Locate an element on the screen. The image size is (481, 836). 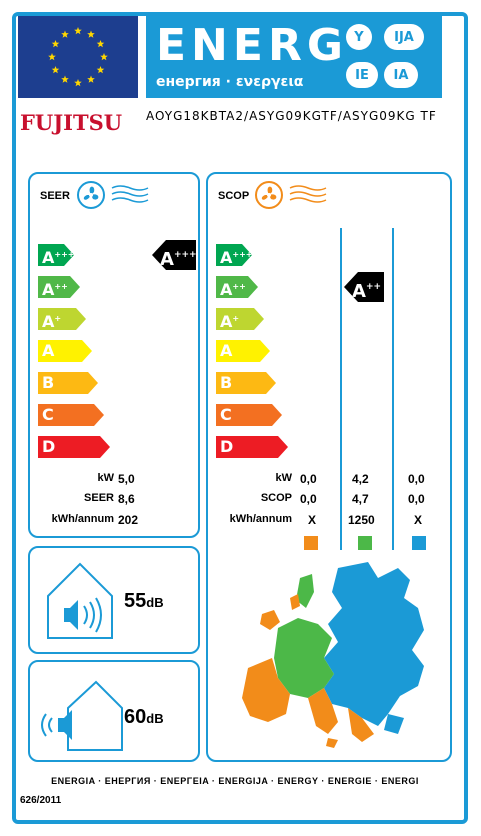
energy-header: ENERG енергия · ενεργεια Y IJA IE IA is located at coordinates (294, 57).